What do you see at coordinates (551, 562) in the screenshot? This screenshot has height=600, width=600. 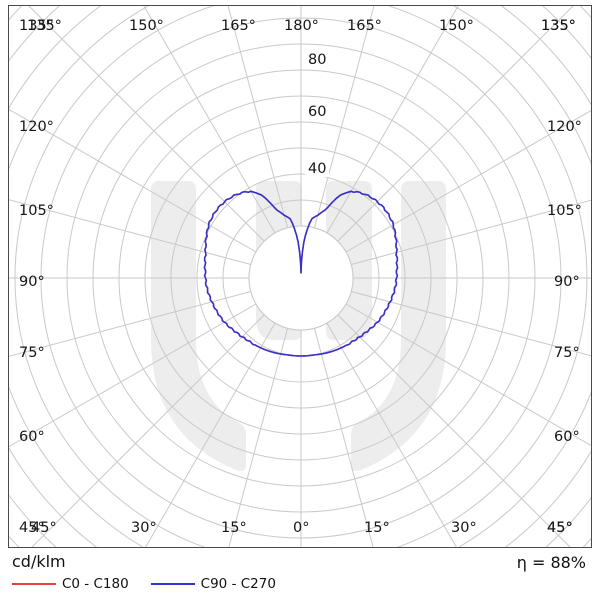 I see `efficiency-label: η = 88%` at bounding box center [551, 562].